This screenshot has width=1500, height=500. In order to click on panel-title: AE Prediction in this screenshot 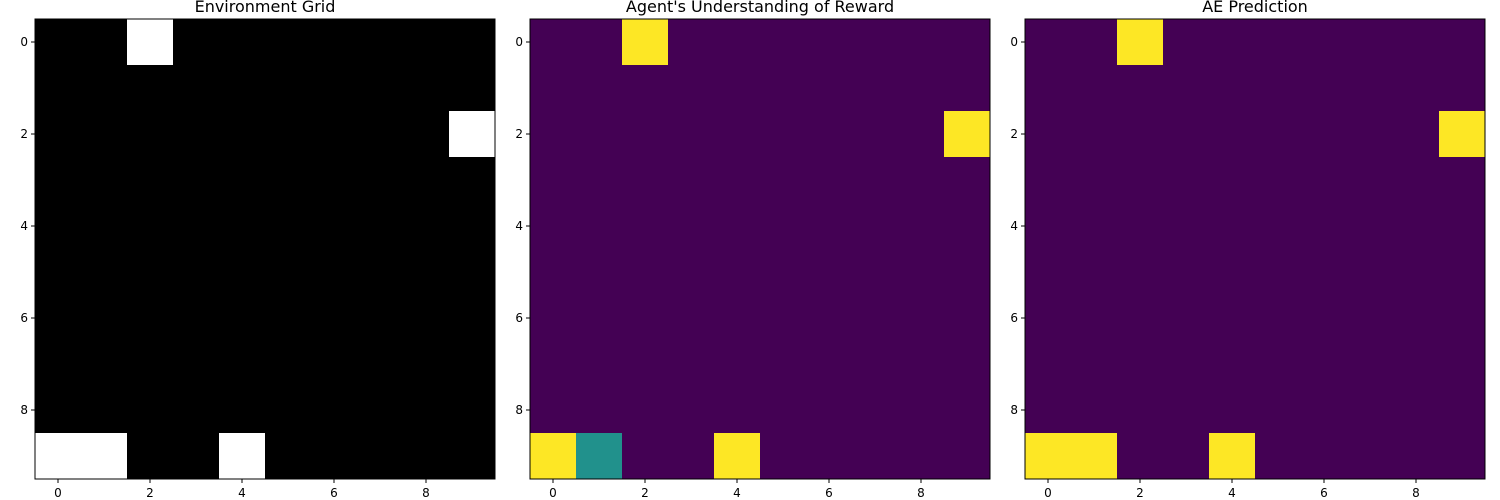, I will do `click(1255, 8)`.